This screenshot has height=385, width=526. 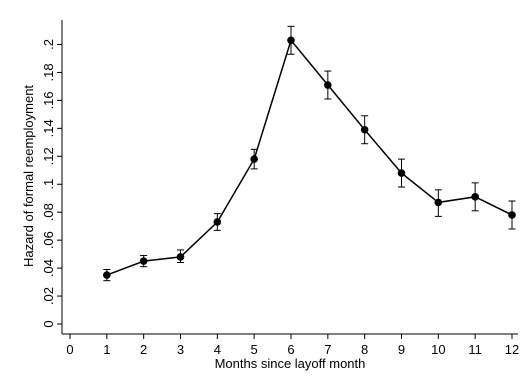 What do you see at coordinates (48, 296) in the screenshot?
I see `y-tick-label: .02` at bounding box center [48, 296].